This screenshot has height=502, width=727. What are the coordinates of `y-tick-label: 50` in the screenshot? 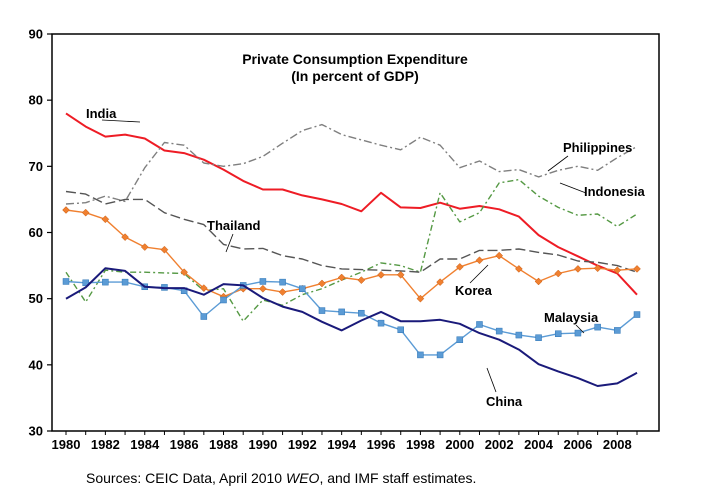 It's located at (36, 298).